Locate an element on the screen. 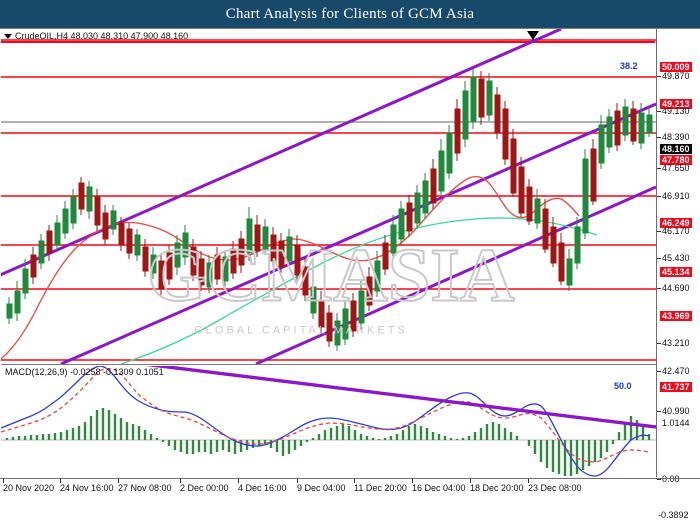 The width and height of the screenshot is (700, 520). price-label-43-210: 43.210 is located at coordinates (676, 343).